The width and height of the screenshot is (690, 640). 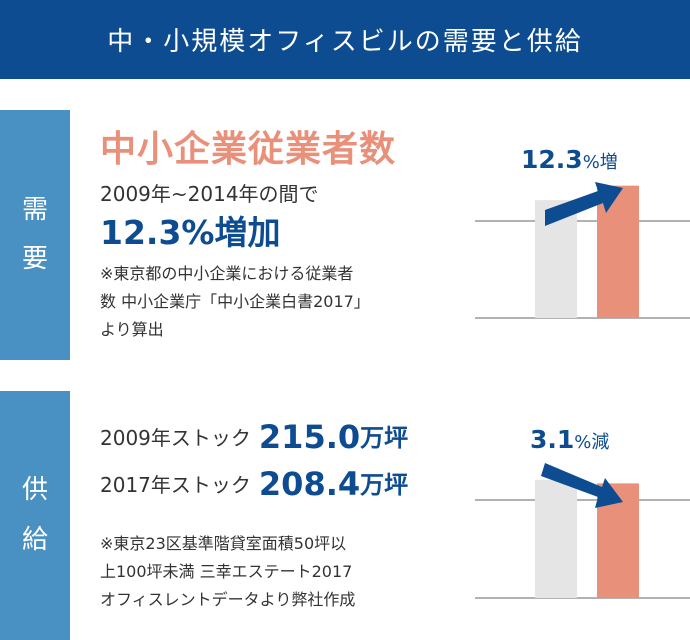 What do you see at coordinates (309, 484) in the screenshot?
I see `stock-2017-value: 208.4` at bounding box center [309, 484].